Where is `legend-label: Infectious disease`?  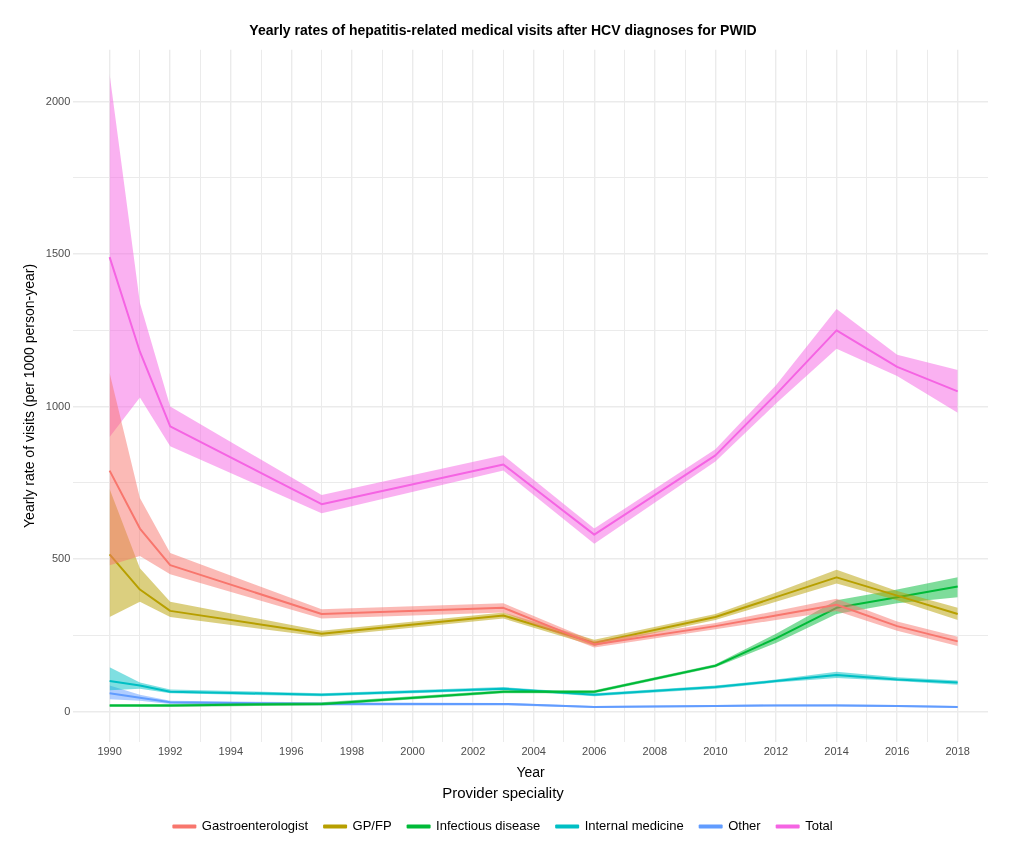 legend-label: Infectious disease is located at coordinates (488, 826).